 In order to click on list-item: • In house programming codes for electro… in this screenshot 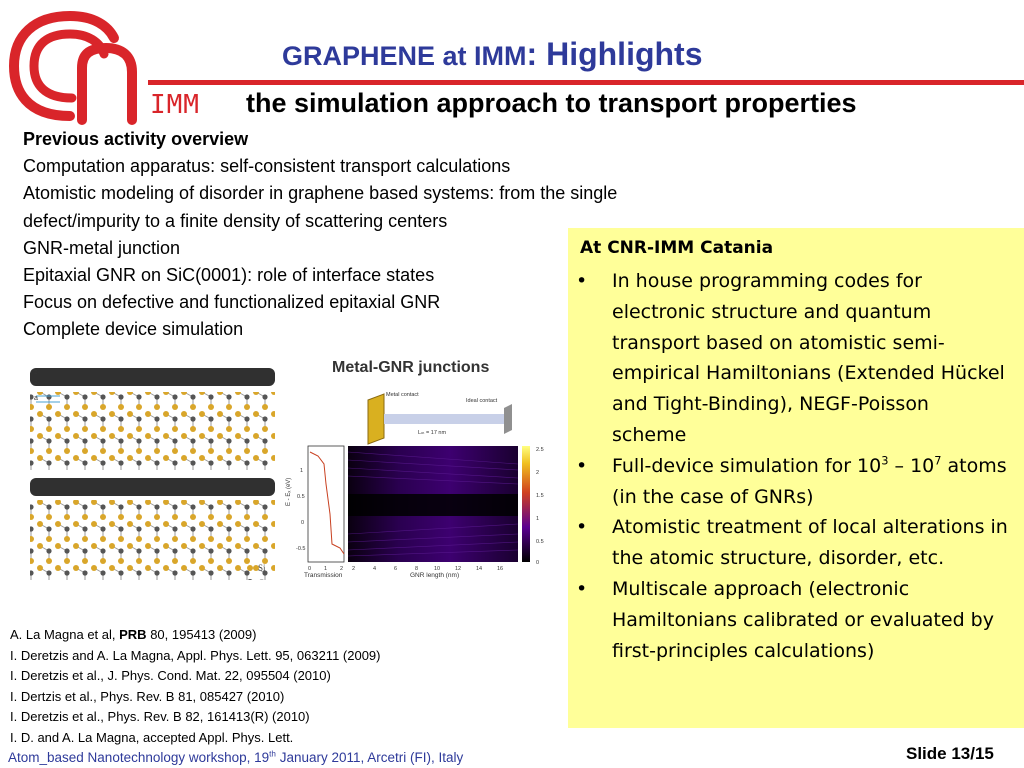, I will do `click(788, 358)`.